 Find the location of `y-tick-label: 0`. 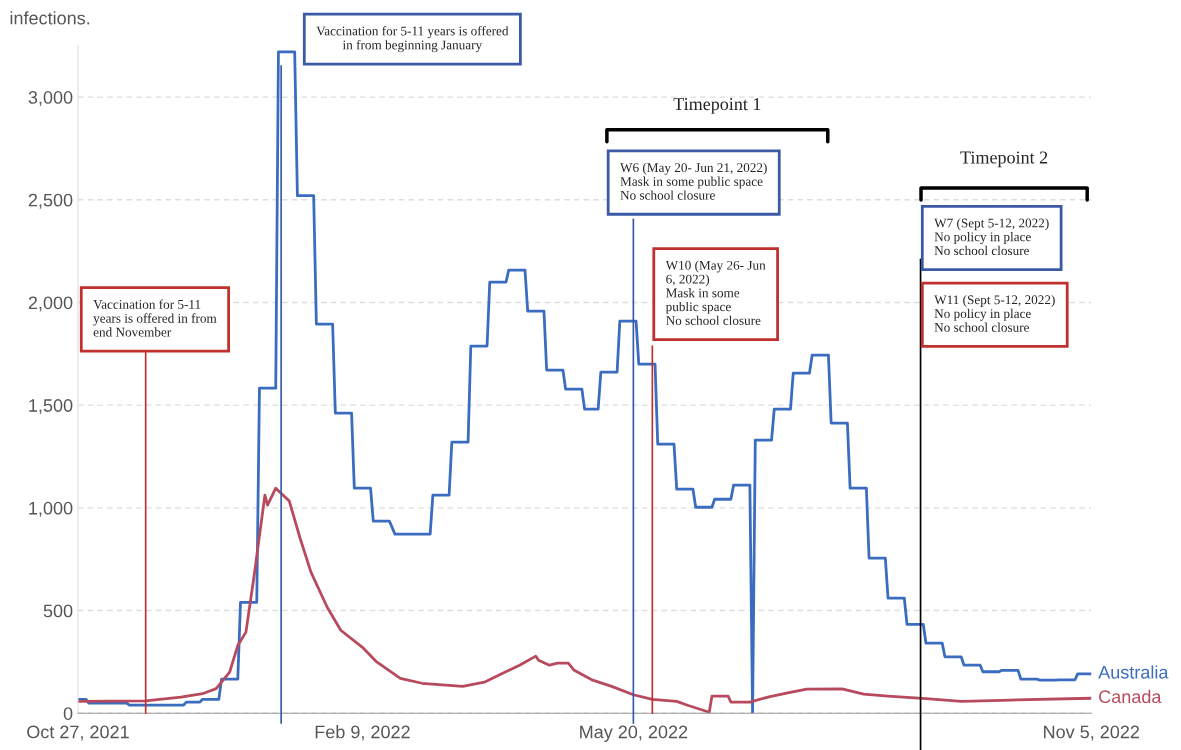

y-tick-label: 0 is located at coordinates (68, 713).